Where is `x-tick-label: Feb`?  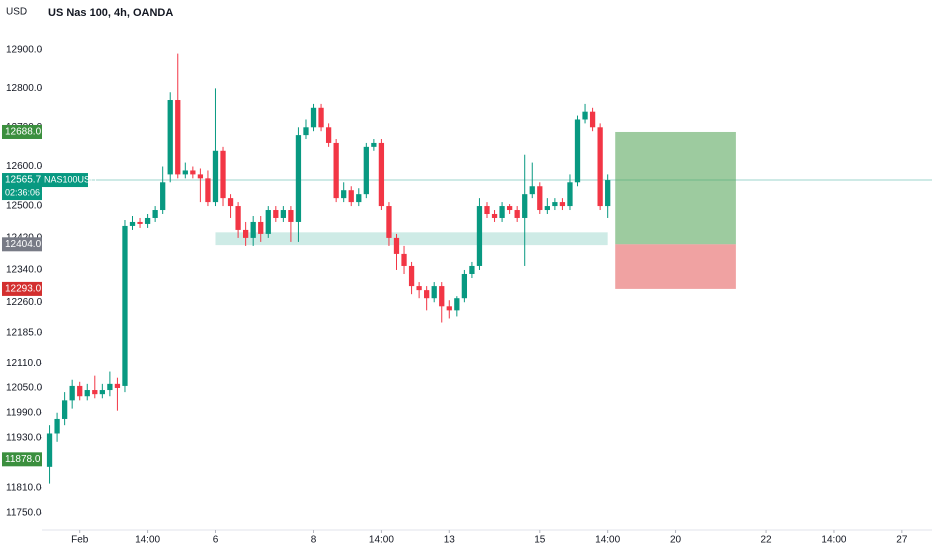 x-tick-label: Feb is located at coordinates (80, 540).